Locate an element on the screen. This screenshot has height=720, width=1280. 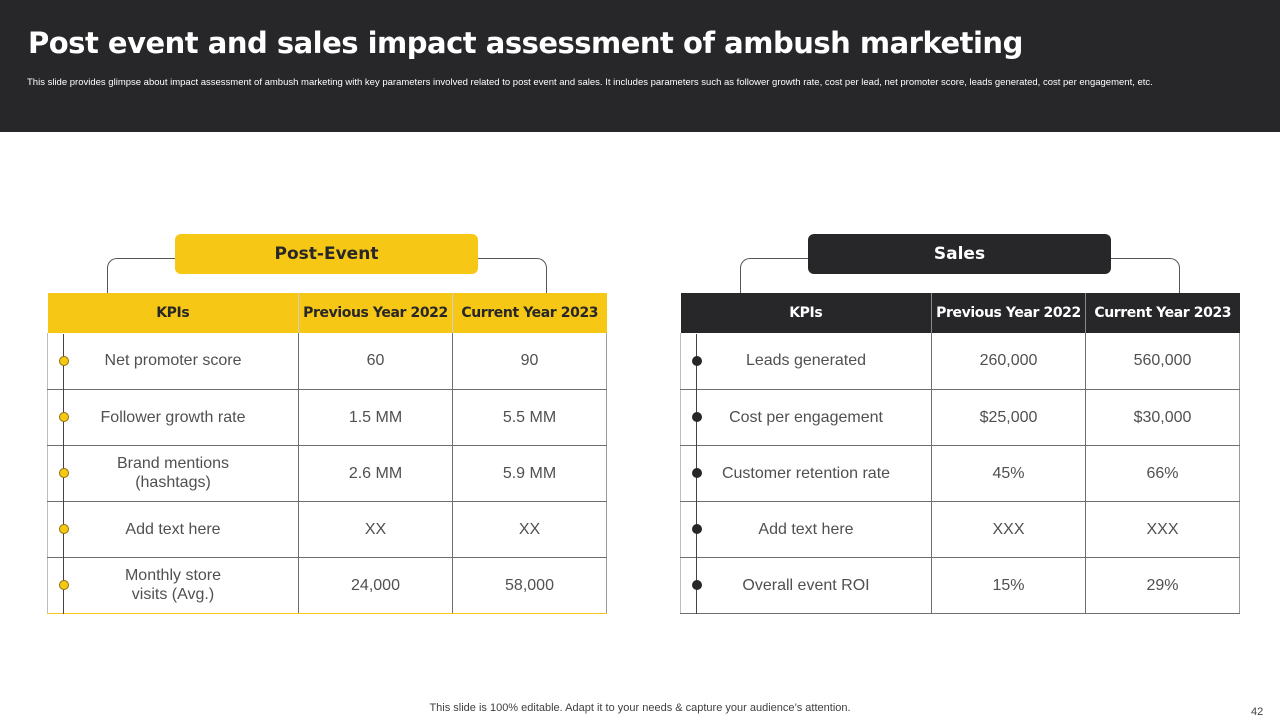
table-row: Cost per engagement $25,000 $30,000 is located at coordinates (960, 417).